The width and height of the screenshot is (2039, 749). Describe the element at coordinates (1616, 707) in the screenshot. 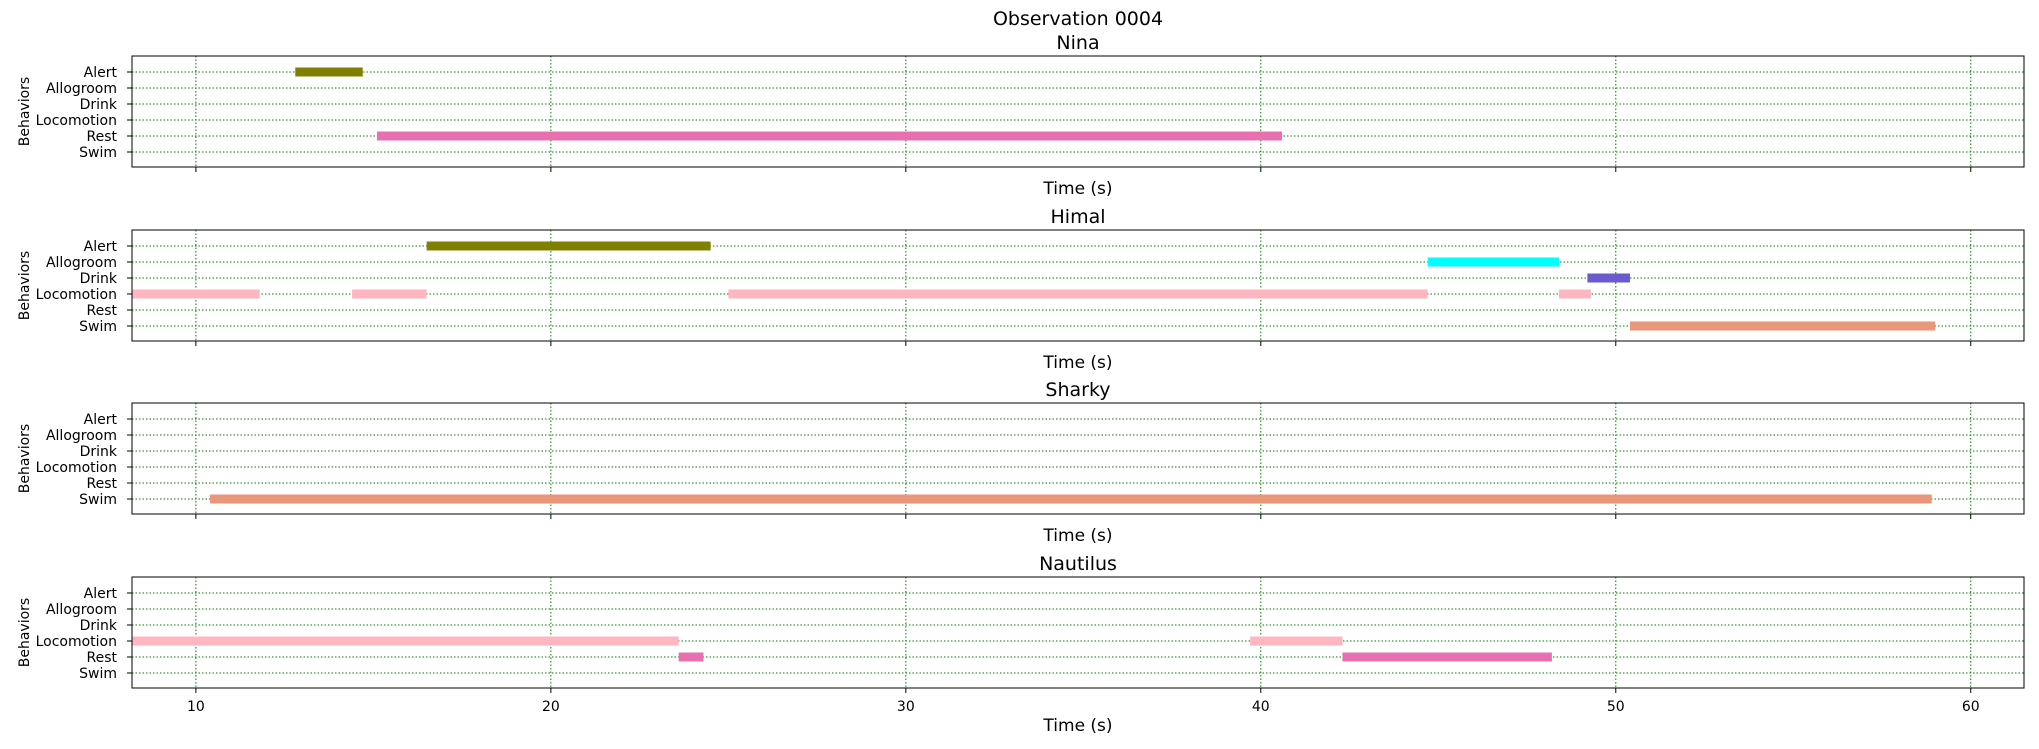

I see `x-tick-label: 50` at that location.